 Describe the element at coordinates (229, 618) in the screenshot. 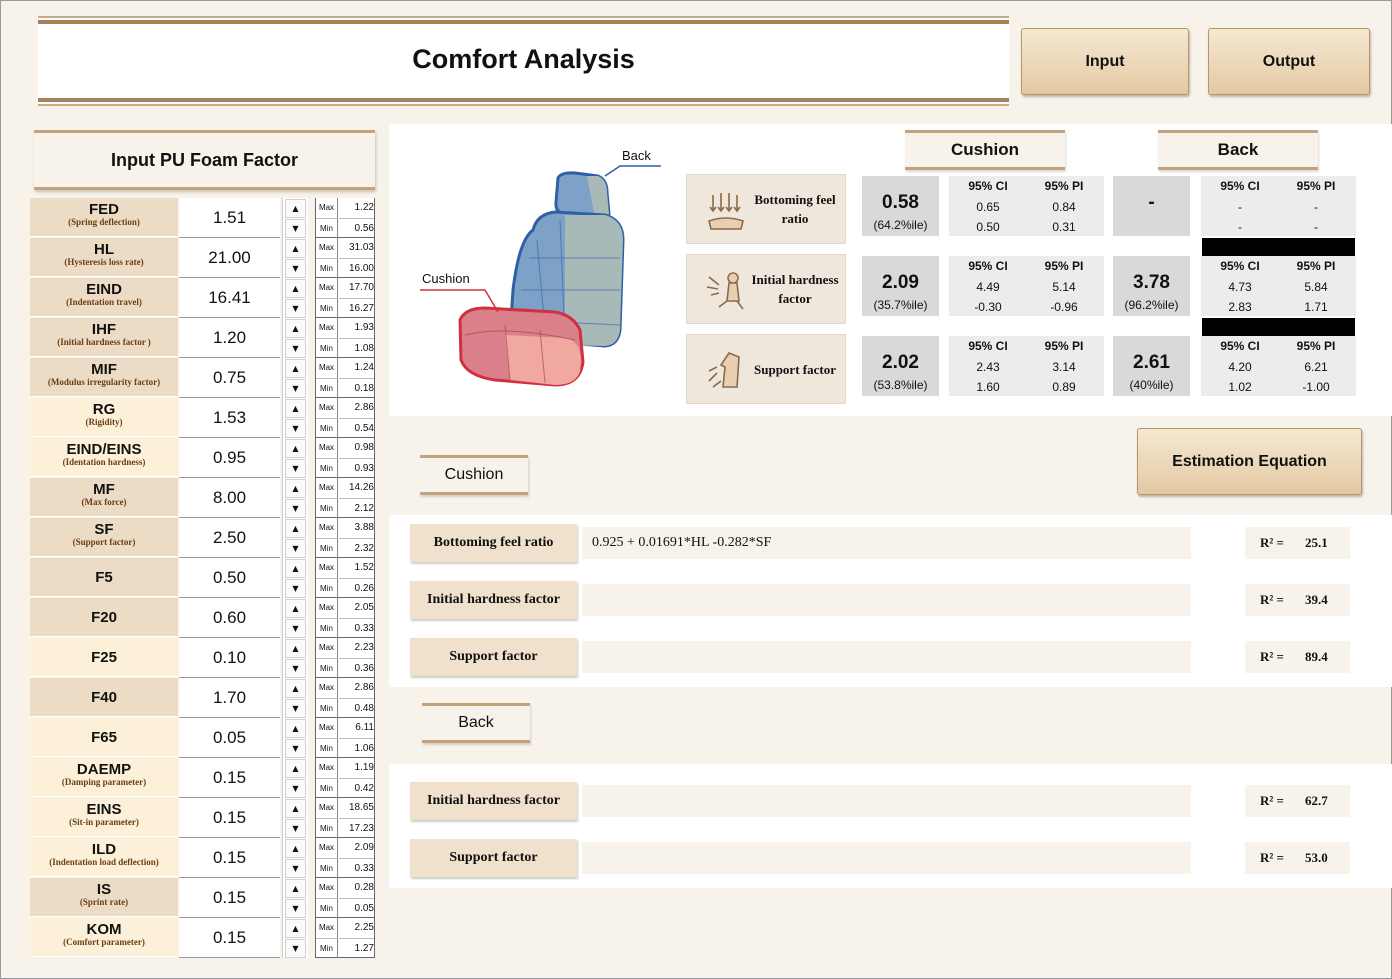

I see `factor-value-input: 0.60` at that location.